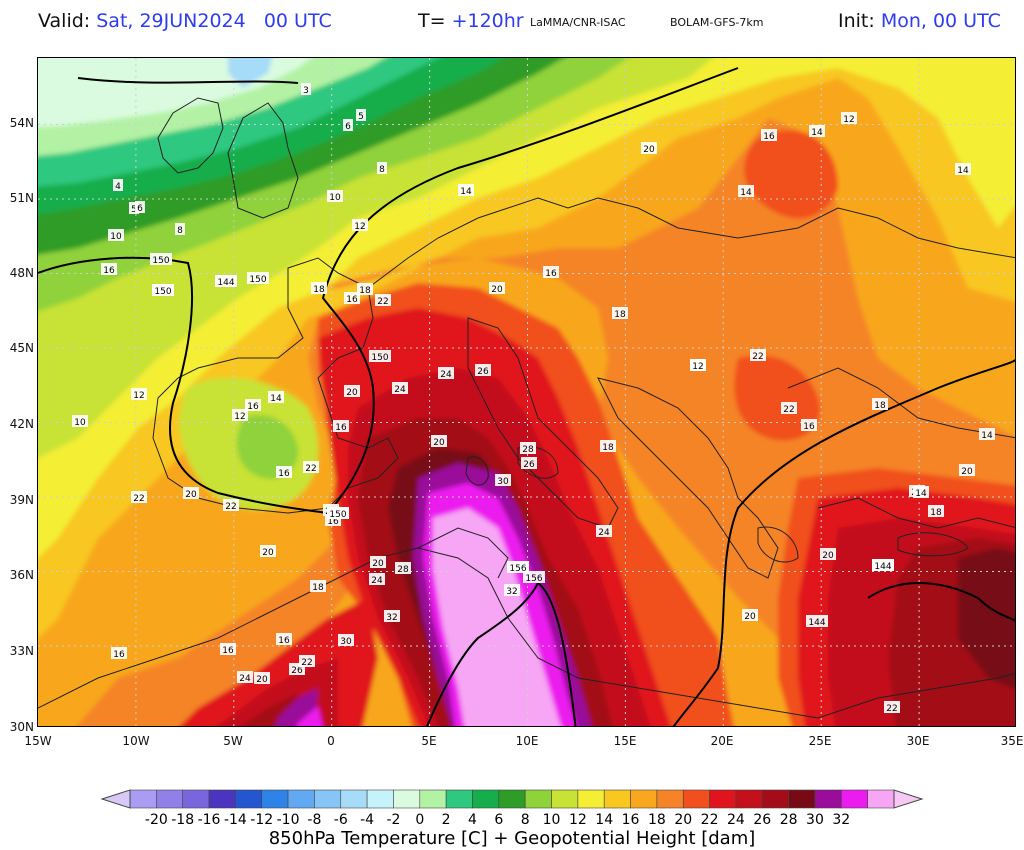 This screenshot has width=1024, height=850. Describe the element at coordinates (420, 820) in the screenshot. I see `colorbar-tick-label: 0` at that location.